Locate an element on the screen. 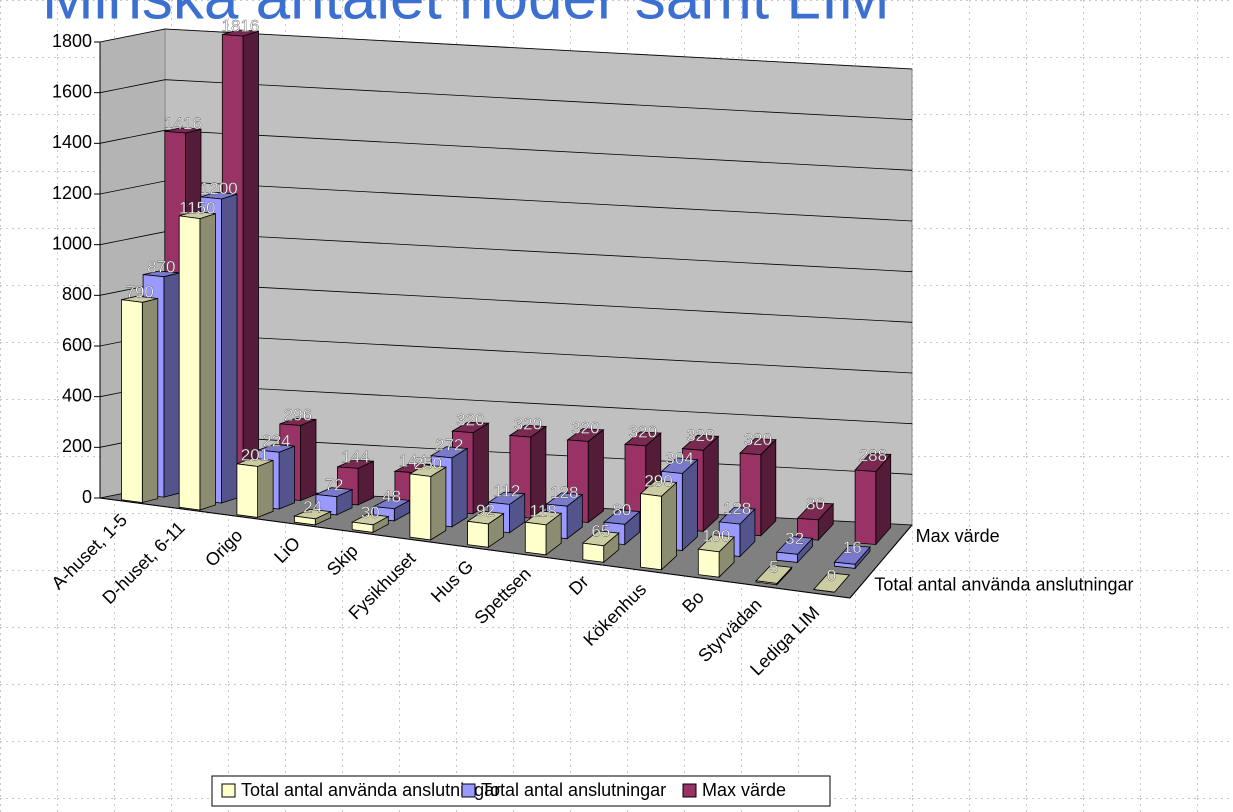 The image size is (1233, 812). value-label: 48 is located at coordinates (391, 496).